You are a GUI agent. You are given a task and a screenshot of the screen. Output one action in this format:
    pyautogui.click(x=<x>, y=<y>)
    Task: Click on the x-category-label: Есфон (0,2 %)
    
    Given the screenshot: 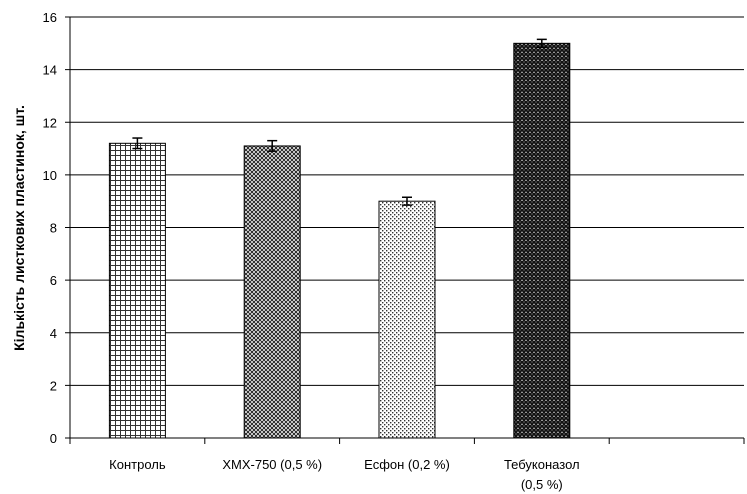 What is the action you would take?
    pyautogui.click(x=407, y=464)
    